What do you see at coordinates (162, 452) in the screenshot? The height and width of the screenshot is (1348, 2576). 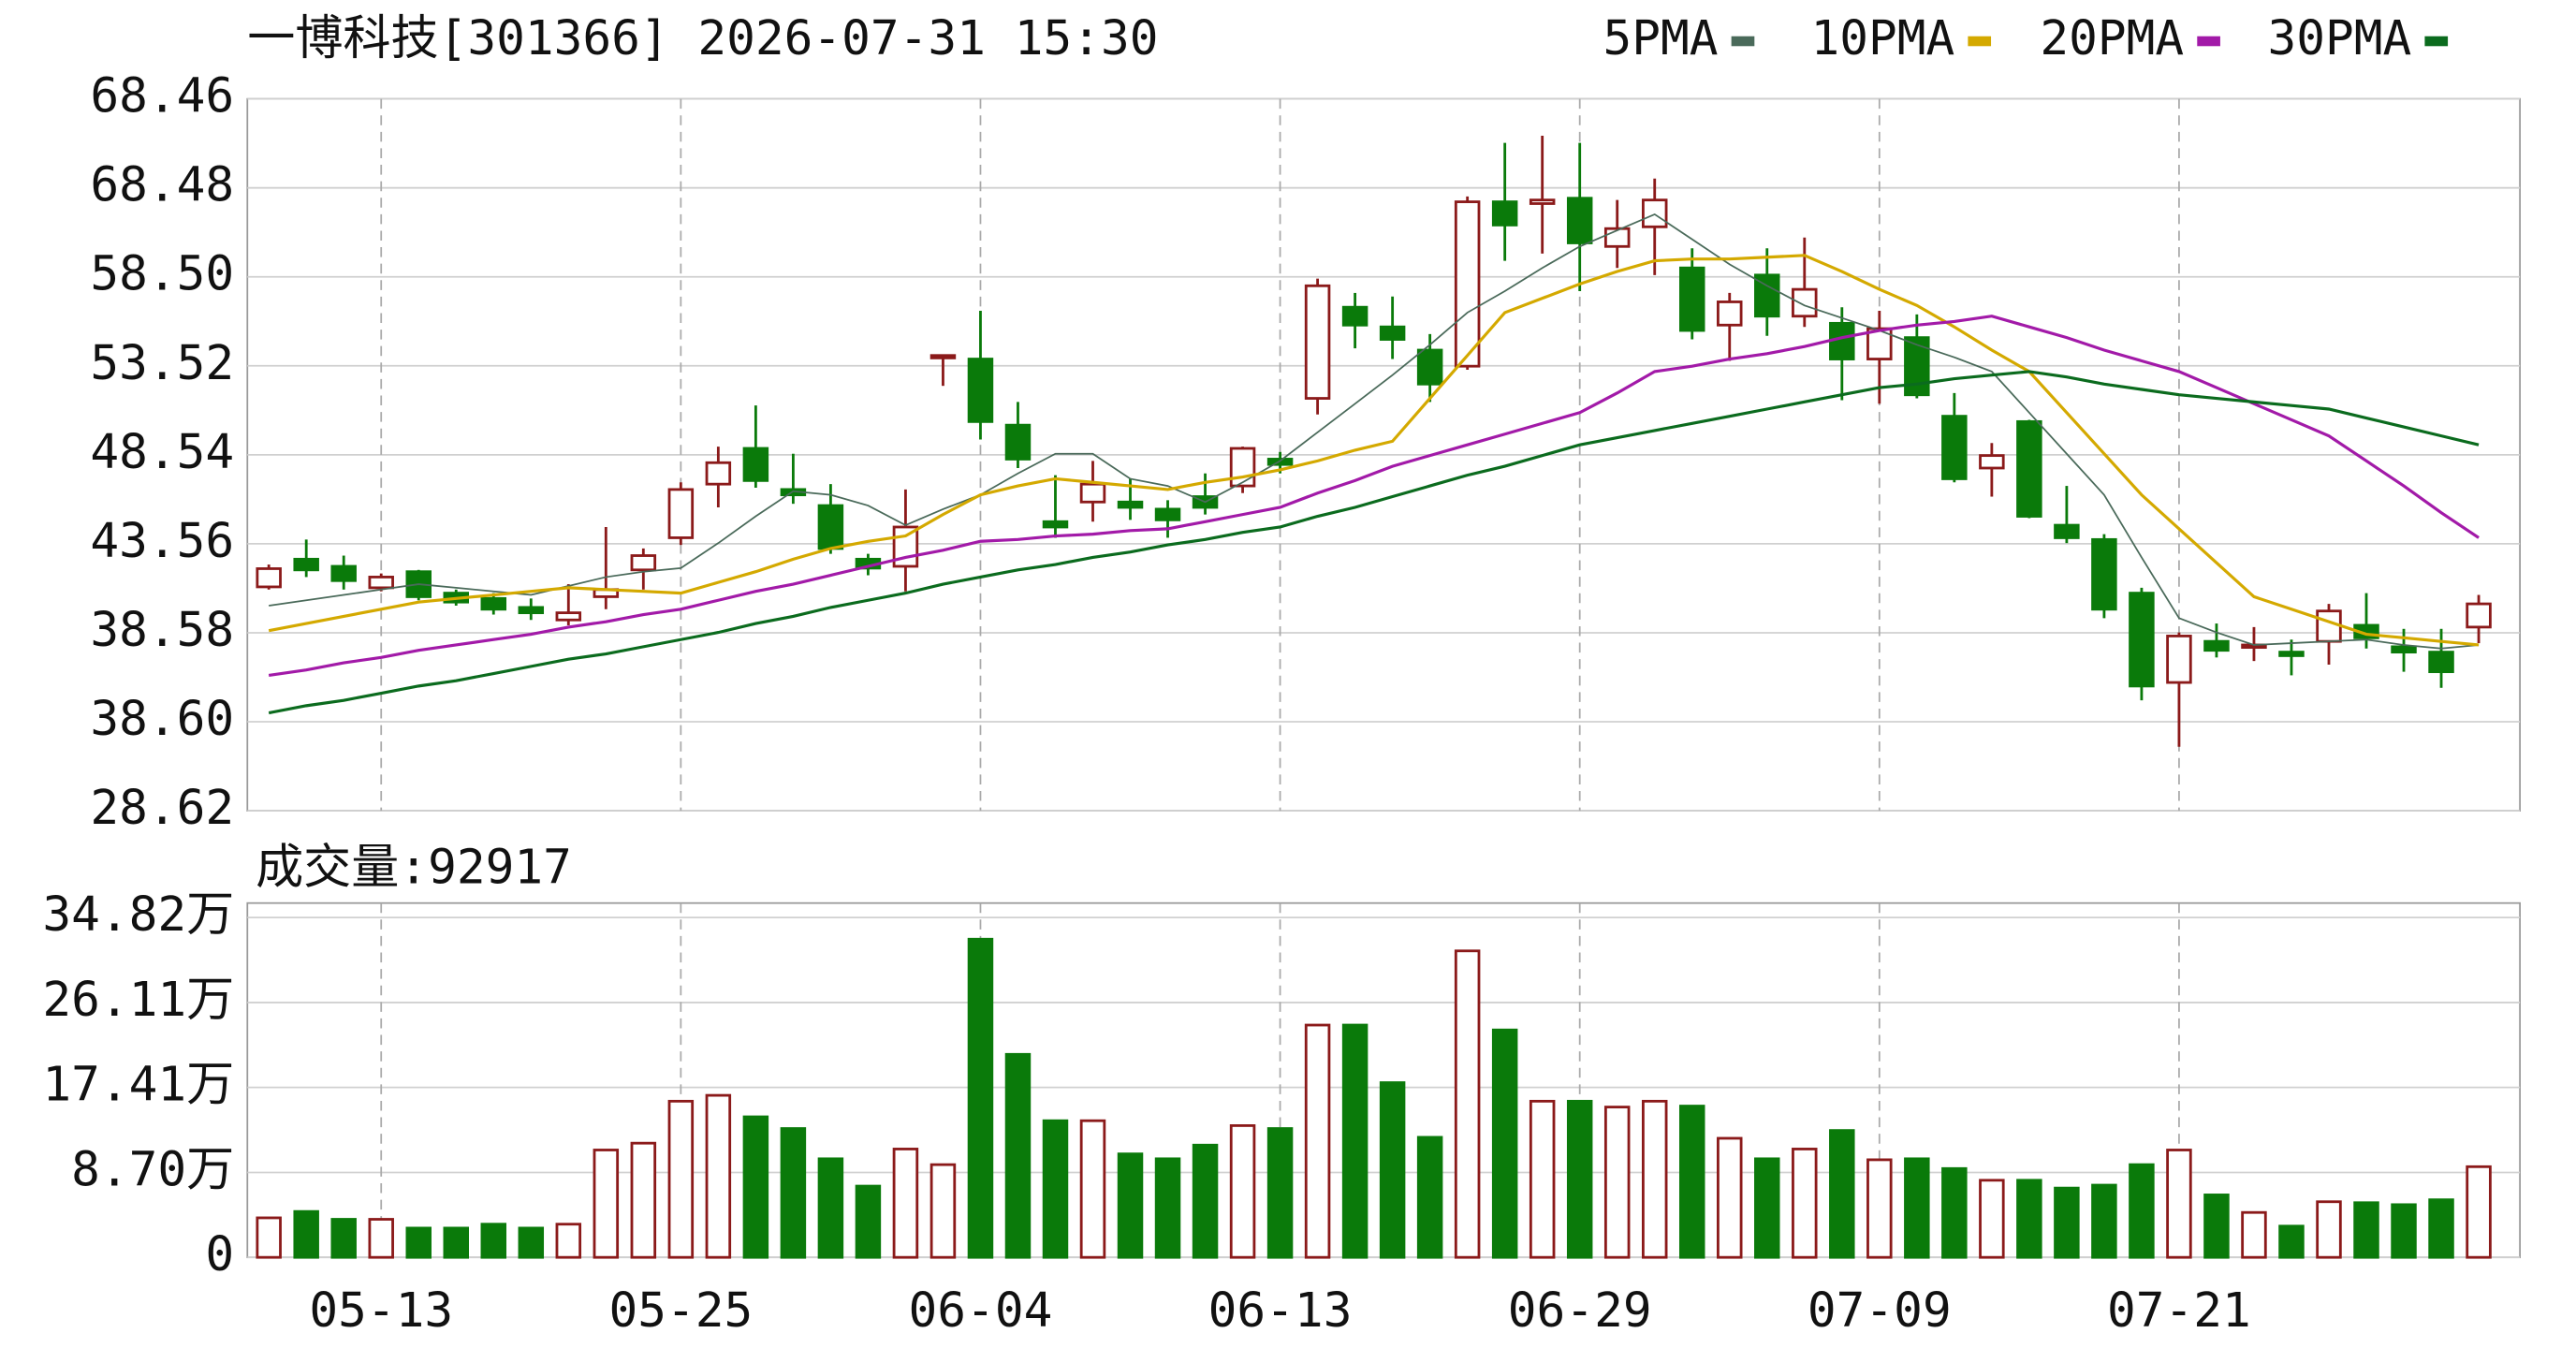 I see `y-tick-label: 48.54` at bounding box center [162, 452].